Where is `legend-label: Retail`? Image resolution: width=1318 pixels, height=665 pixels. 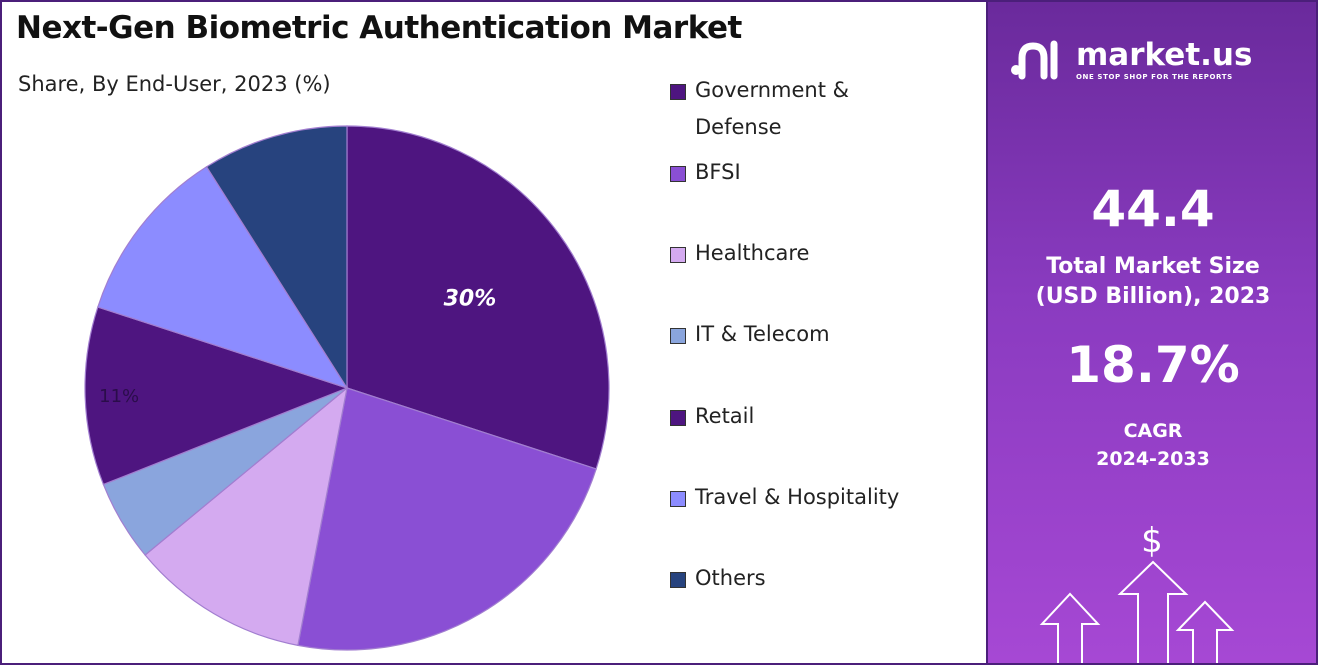 legend-label: Retail is located at coordinates (725, 416).